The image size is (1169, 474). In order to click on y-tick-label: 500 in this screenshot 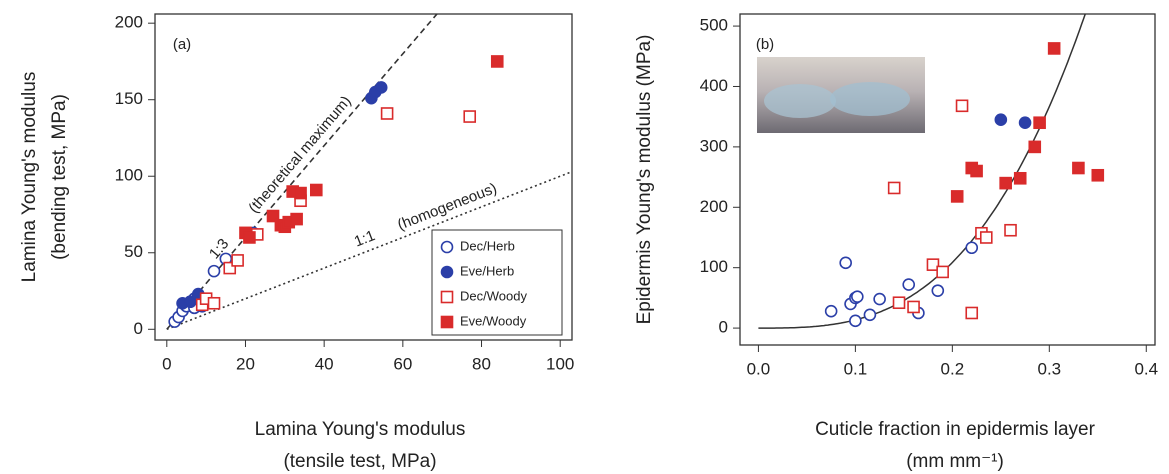, I will do `click(714, 25)`.